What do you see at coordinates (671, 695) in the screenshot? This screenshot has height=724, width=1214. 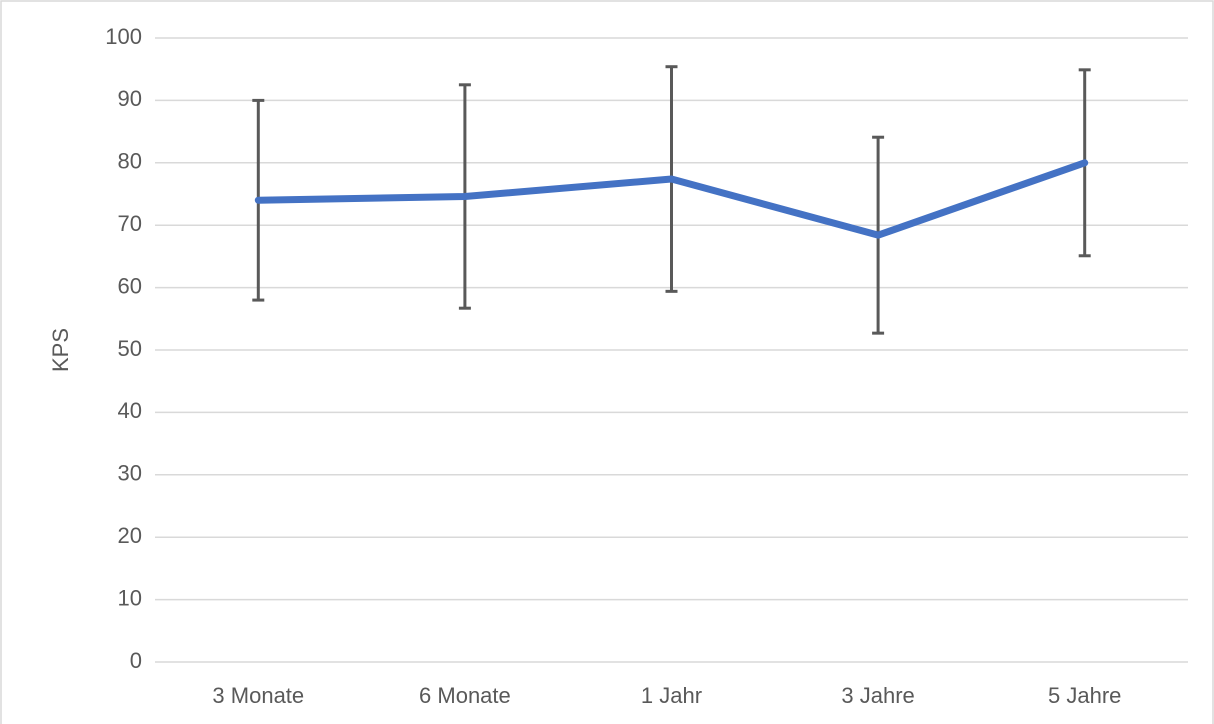 I see `x-tick-label: 1 Jahr` at bounding box center [671, 695].